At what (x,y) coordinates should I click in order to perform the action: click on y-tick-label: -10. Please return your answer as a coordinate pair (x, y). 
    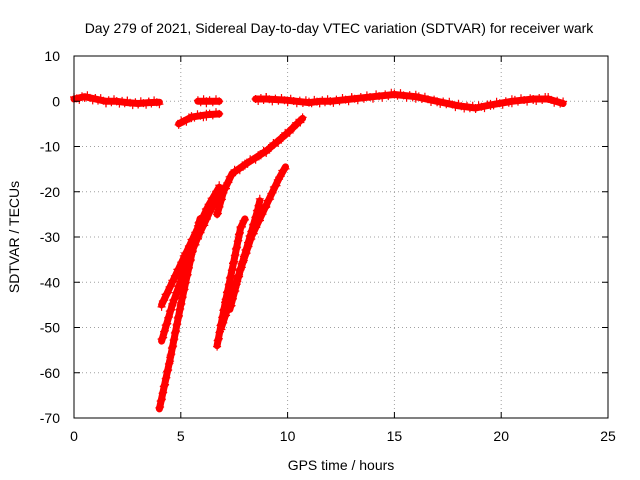
    Looking at the image, I should click on (50, 147).